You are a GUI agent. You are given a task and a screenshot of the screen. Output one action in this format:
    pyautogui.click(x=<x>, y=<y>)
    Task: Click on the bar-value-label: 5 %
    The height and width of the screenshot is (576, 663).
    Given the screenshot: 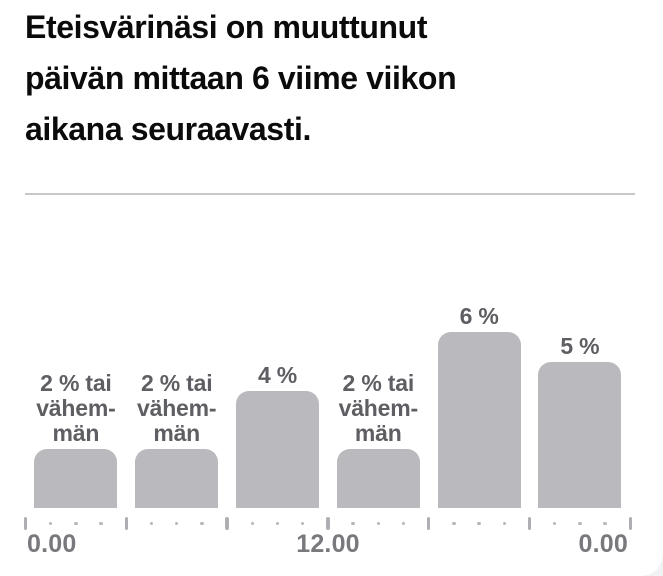 What is the action you would take?
    pyautogui.click(x=580, y=345)
    